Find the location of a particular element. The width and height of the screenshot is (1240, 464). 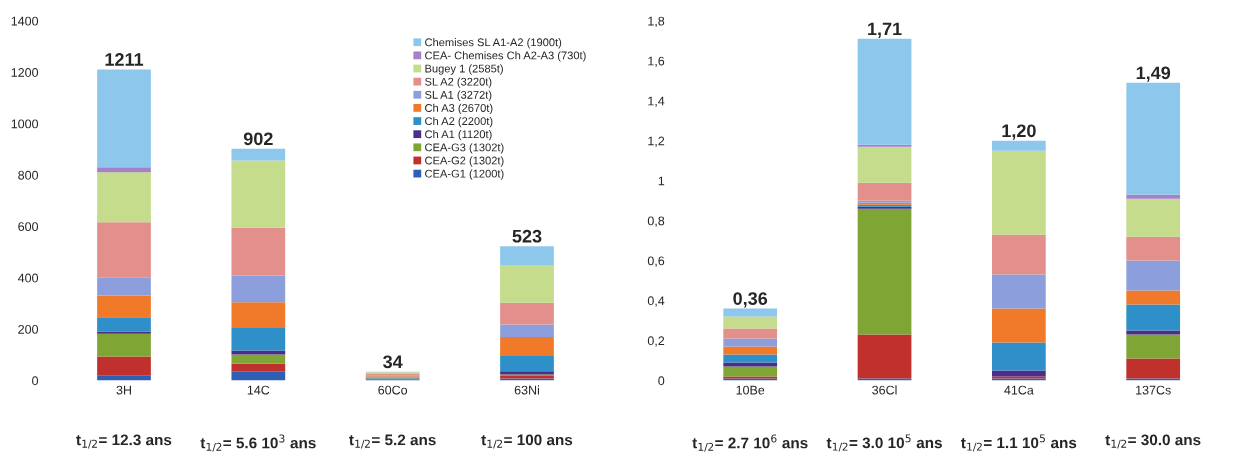

total-label: 1,49 is located at coordinates (1153, 74).